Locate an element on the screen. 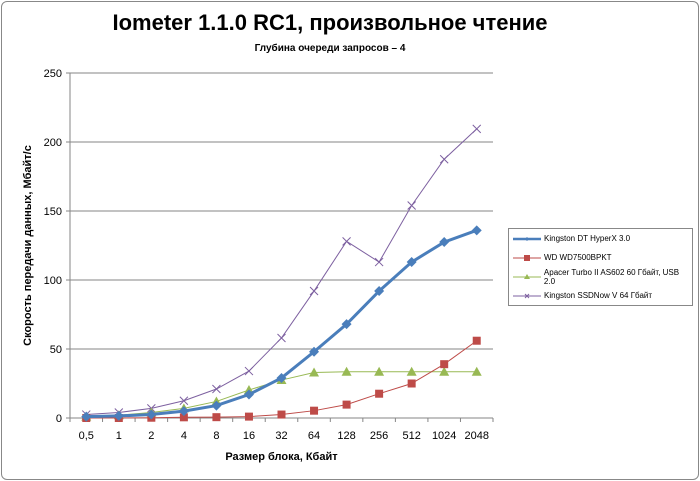 This screenshot has width=700, height=481. x-tick-label: 2 is located at coordinates (151, 436).